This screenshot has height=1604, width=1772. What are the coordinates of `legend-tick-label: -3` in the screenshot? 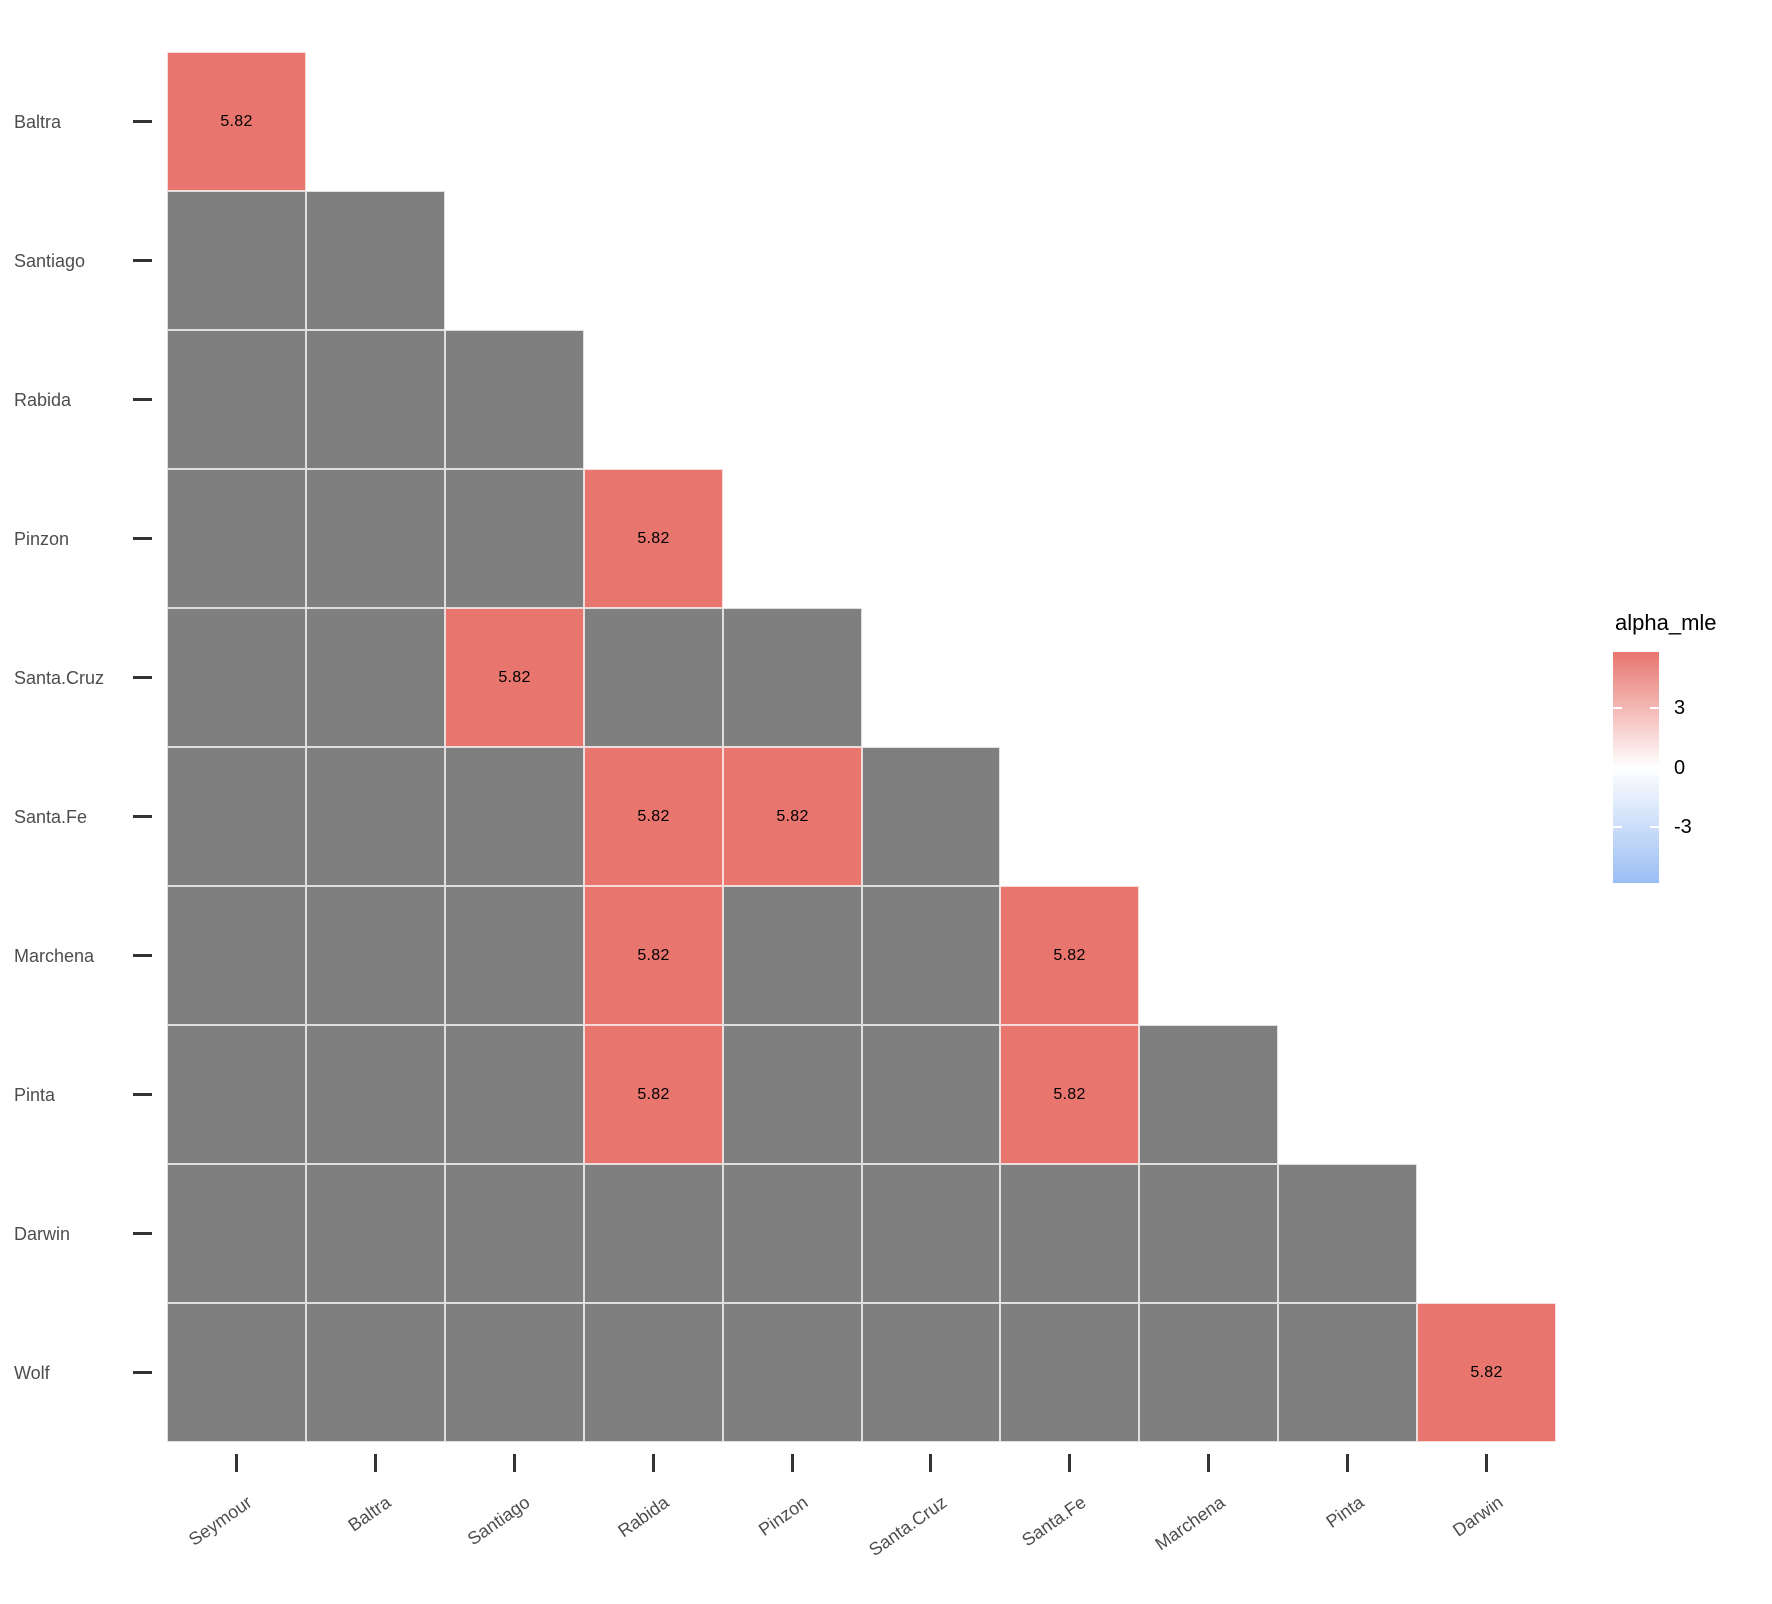 It's located at (1683, 827).